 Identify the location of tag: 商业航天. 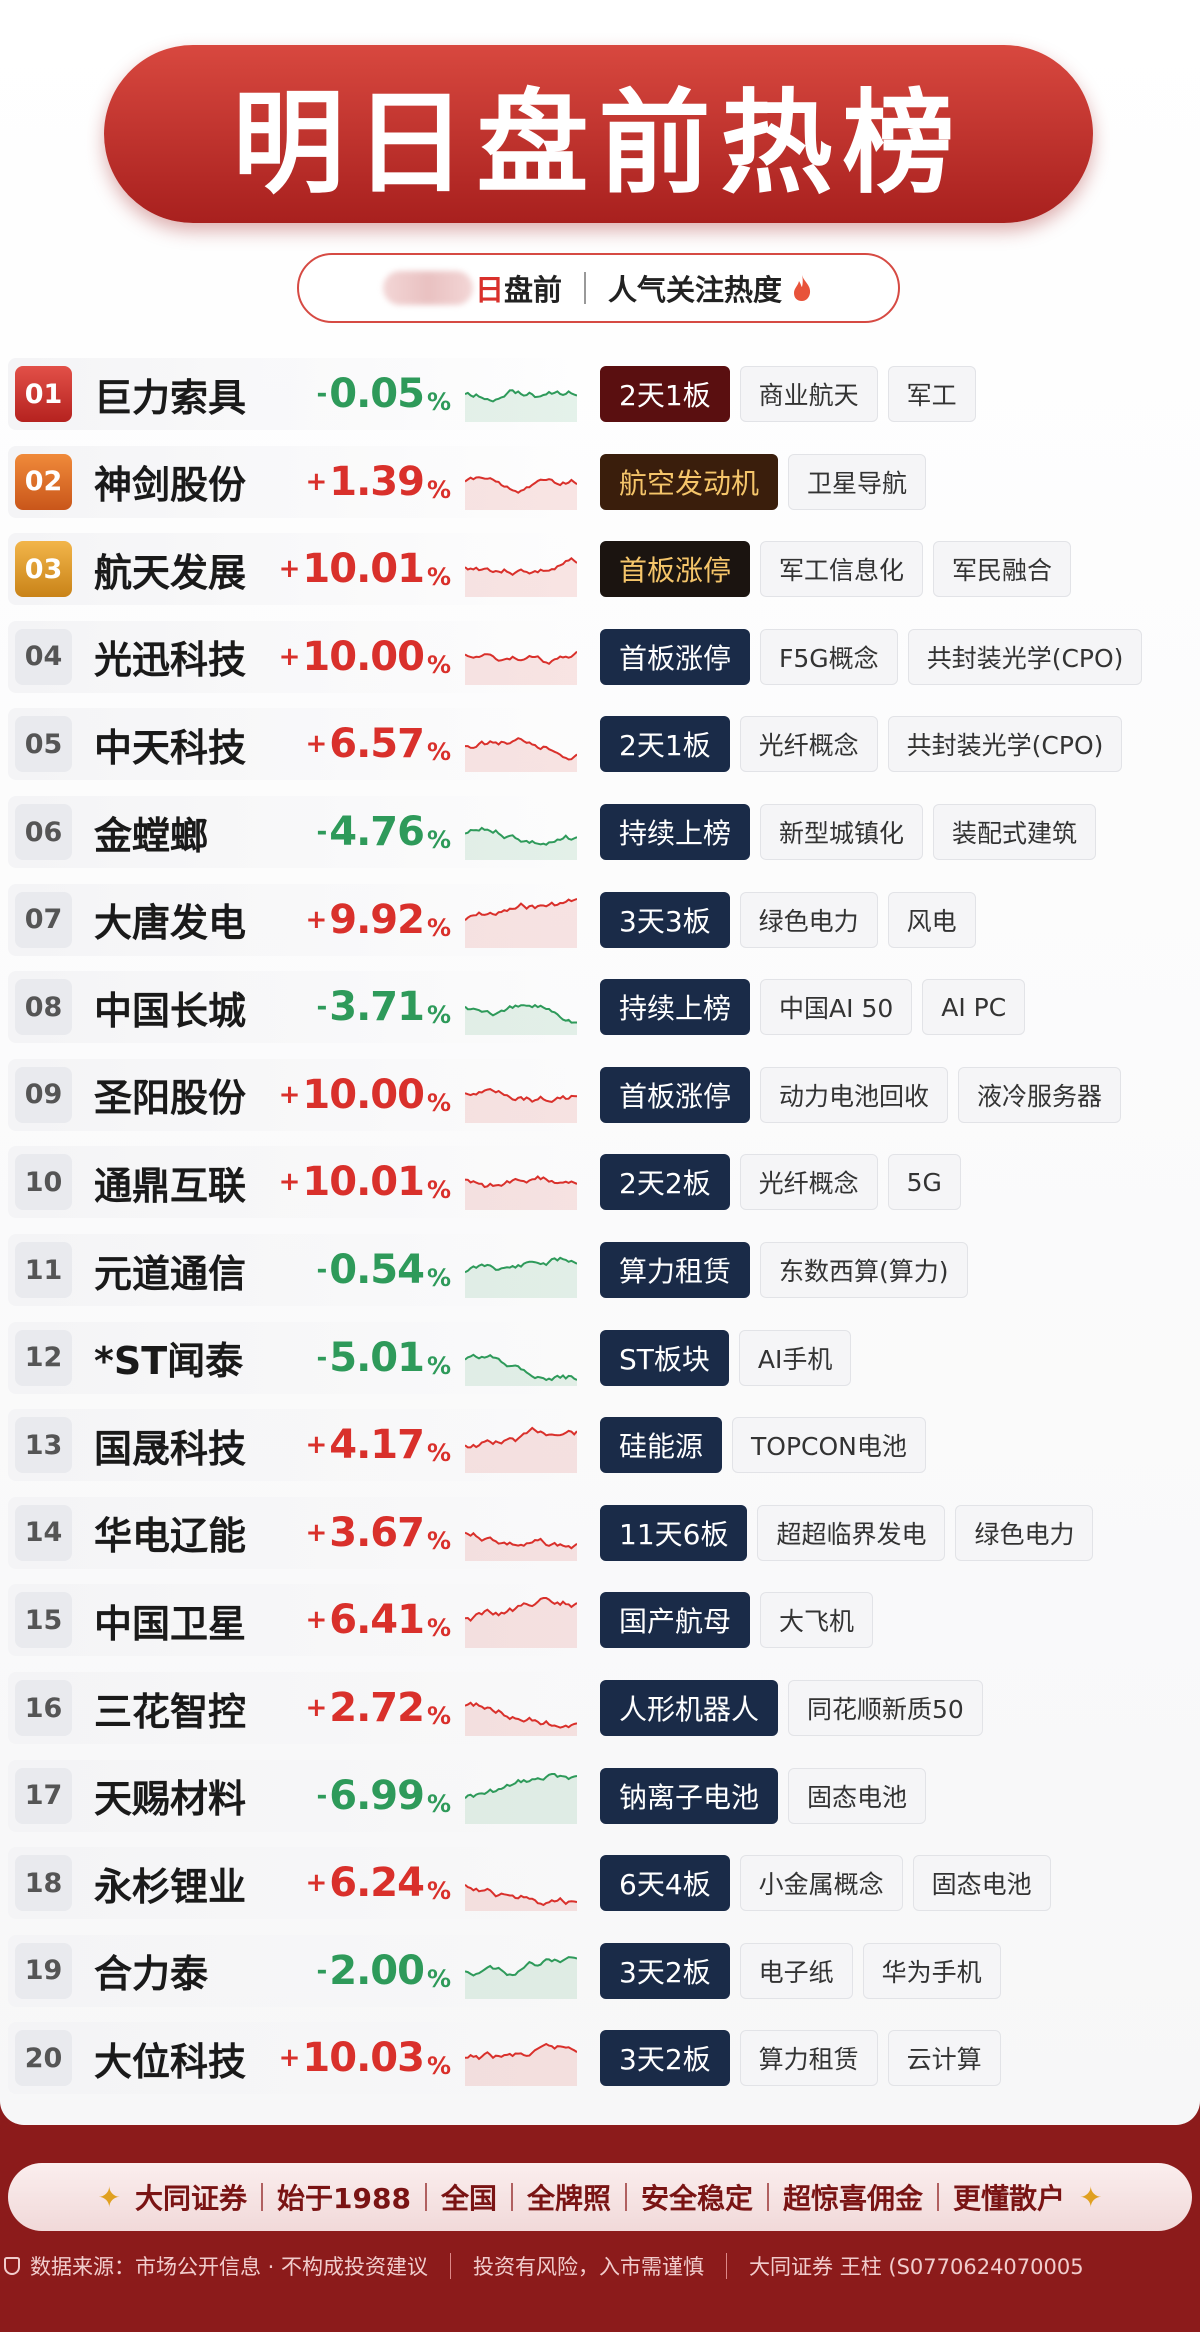
(808, 394).